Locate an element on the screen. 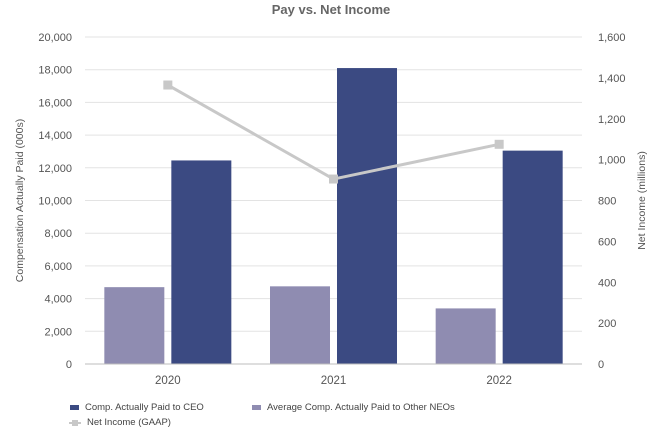  y-tick-label-right: 1,400 is located at coordinates (612, 79).